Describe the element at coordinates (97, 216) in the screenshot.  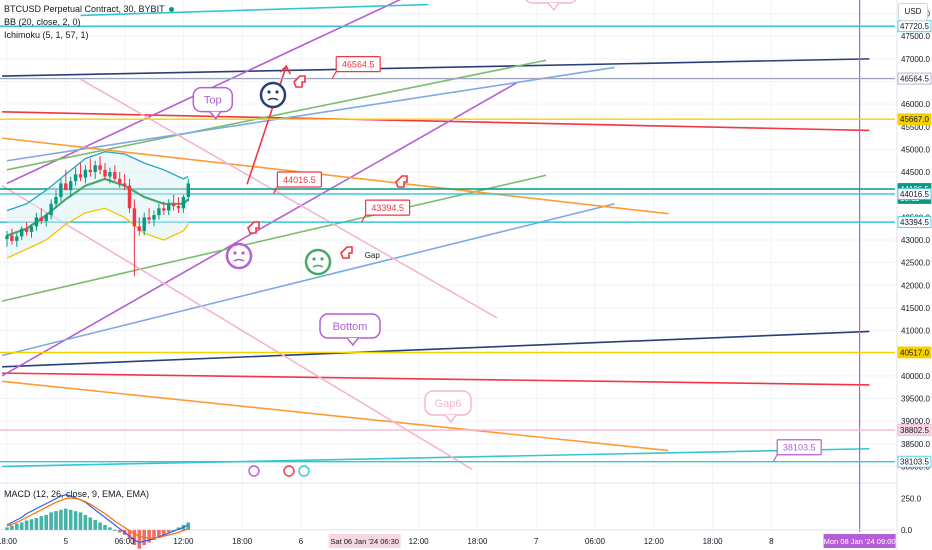
I see `candles` at that location.